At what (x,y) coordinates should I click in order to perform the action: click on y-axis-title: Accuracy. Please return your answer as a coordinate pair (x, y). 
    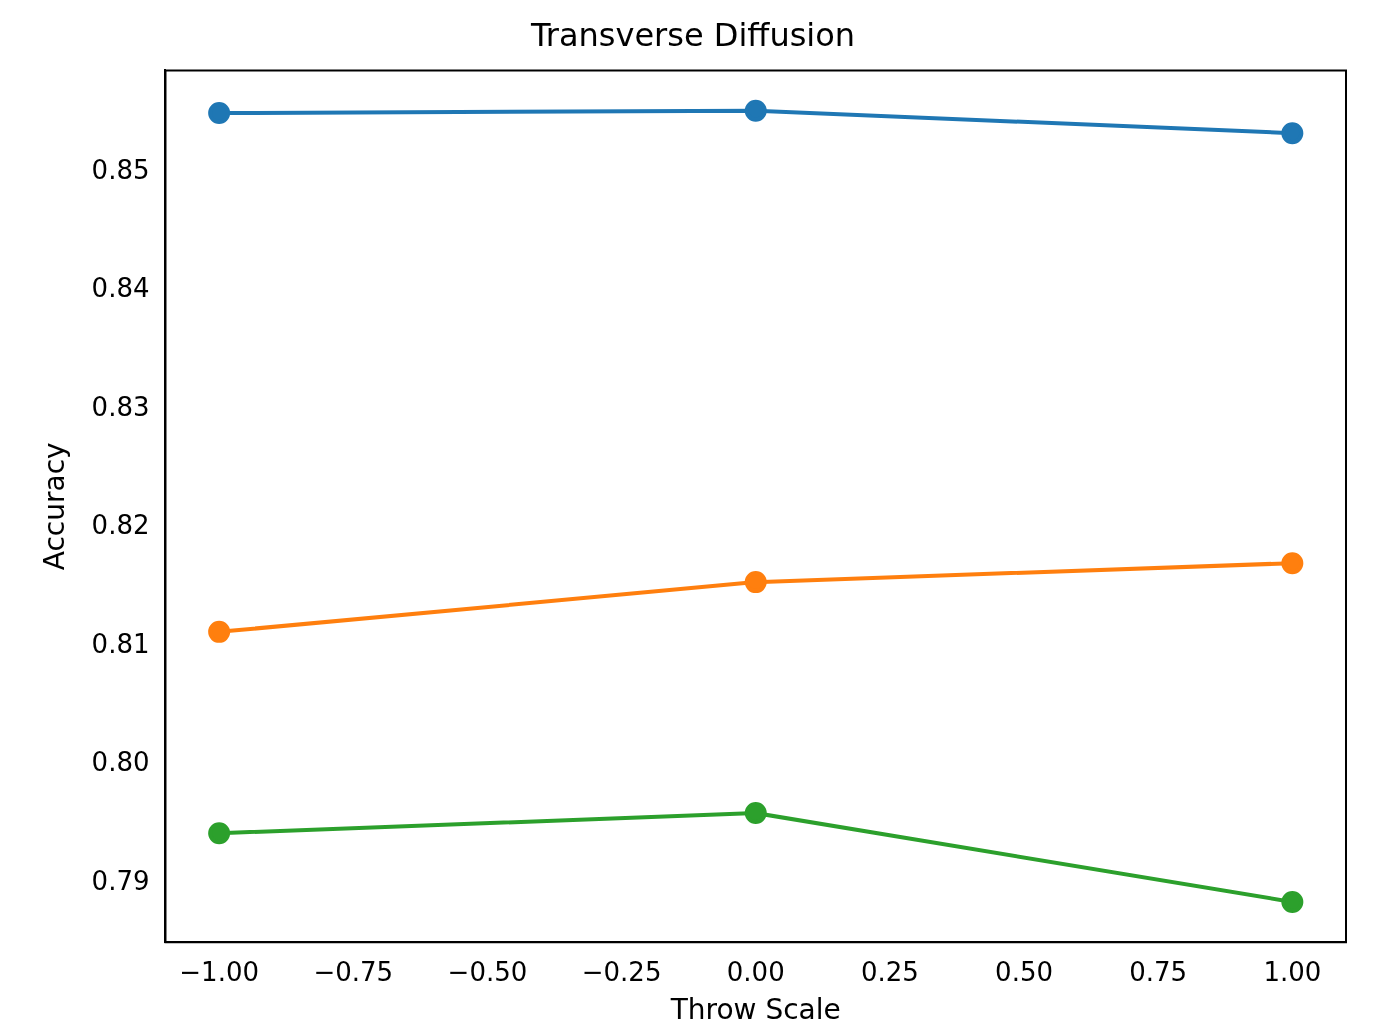
    Looking at the image, I should click on (55, 506).